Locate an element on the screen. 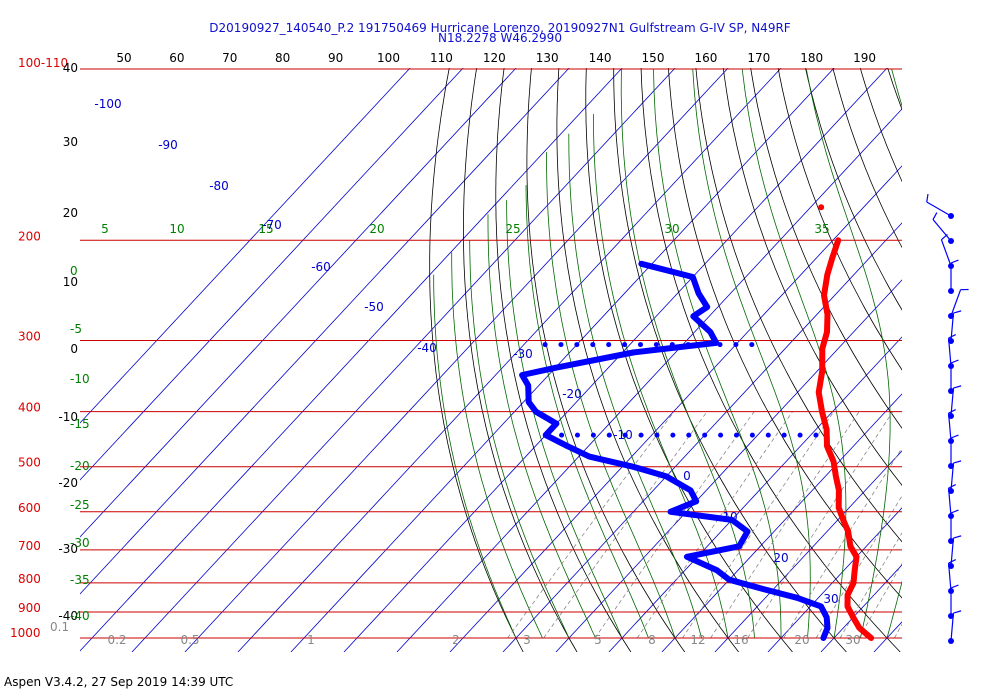  temperature-profile-line is located at coordinates (845, 439).